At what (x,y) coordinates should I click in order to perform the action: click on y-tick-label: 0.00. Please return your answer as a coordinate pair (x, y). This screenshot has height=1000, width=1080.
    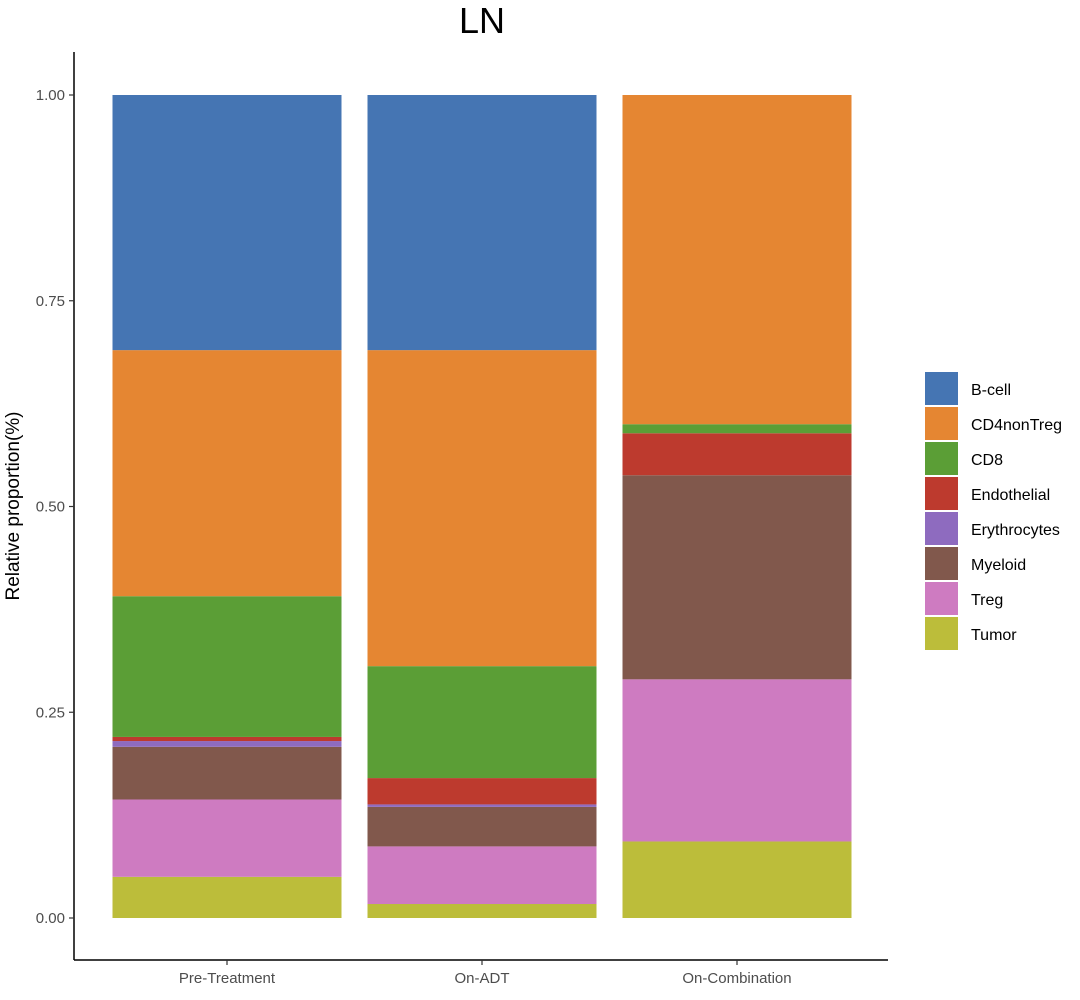
    Looking at the image, I should click on (50, 918).